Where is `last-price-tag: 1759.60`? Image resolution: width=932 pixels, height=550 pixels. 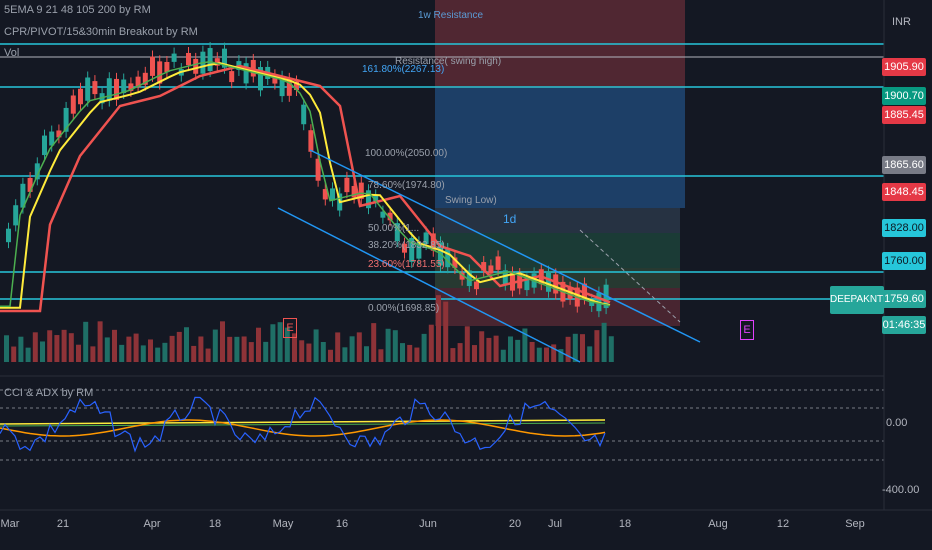 last-price-tag: 1759.60 is located at coordinates (904, 299).